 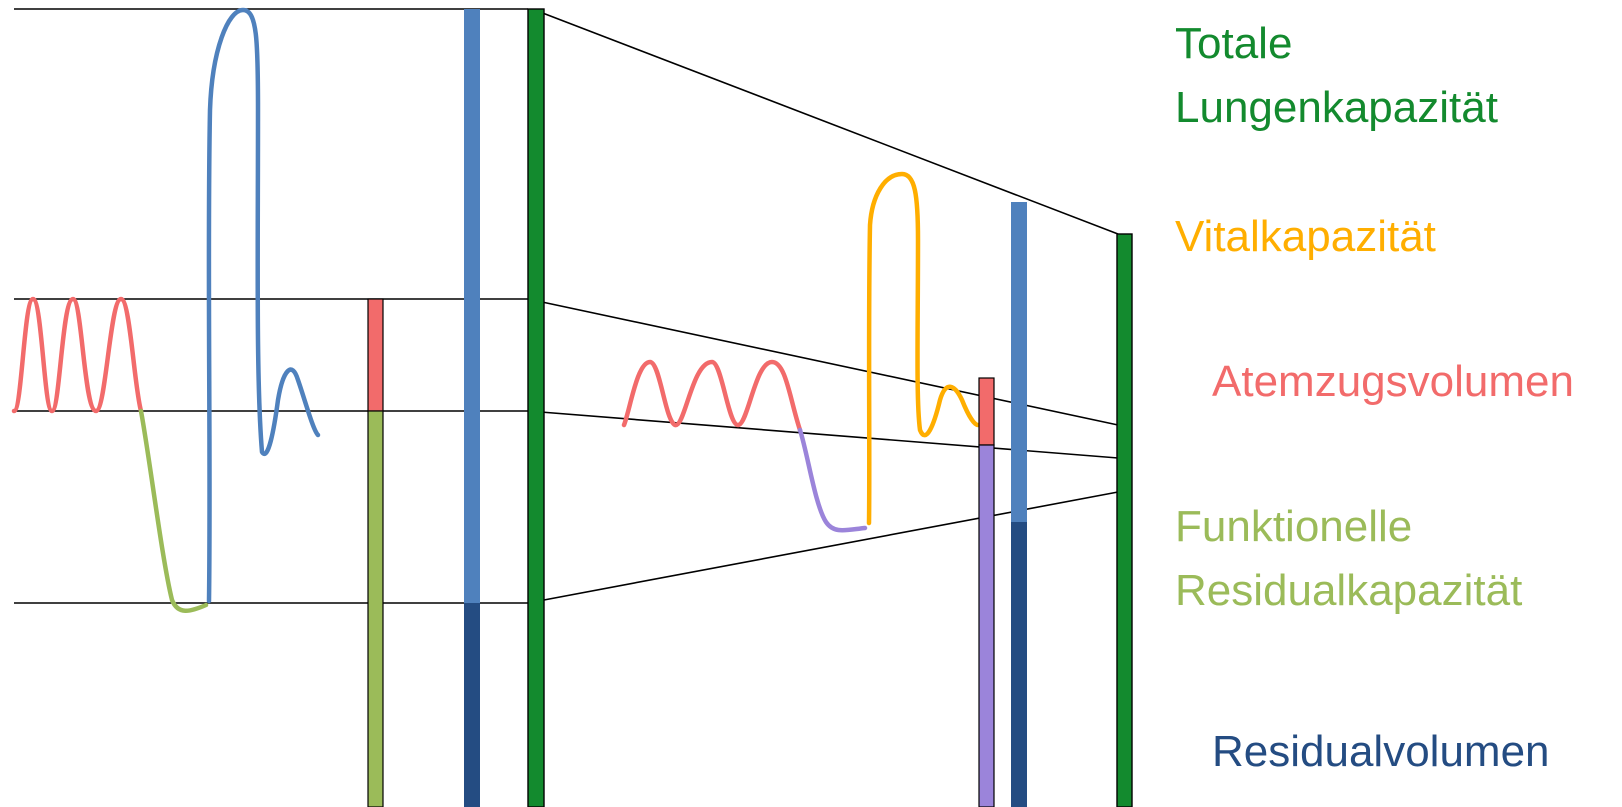 I want to click on end-inspiration-perspective-line, so click(x=823, y=362).